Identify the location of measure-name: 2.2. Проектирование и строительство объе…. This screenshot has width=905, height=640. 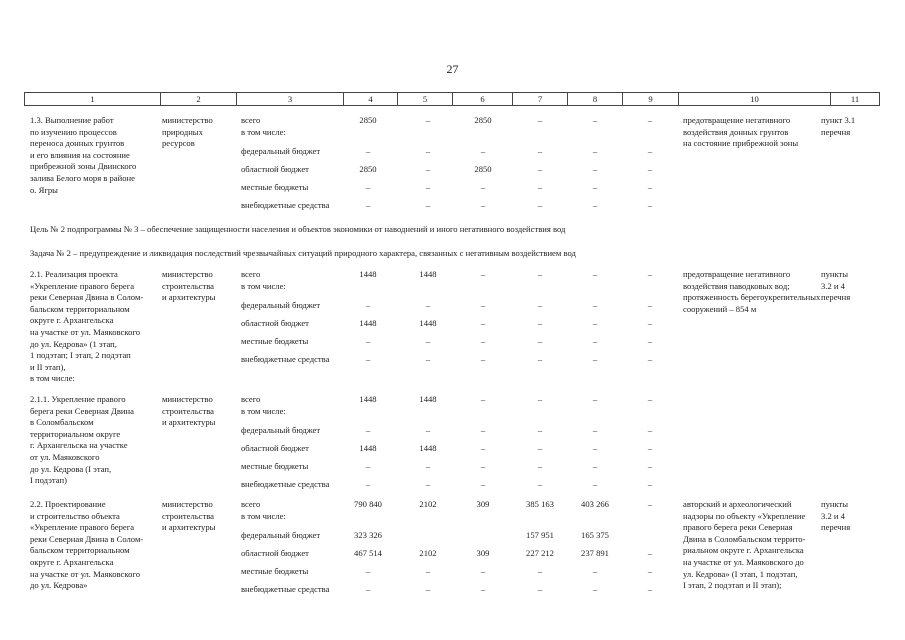
(87, 545).